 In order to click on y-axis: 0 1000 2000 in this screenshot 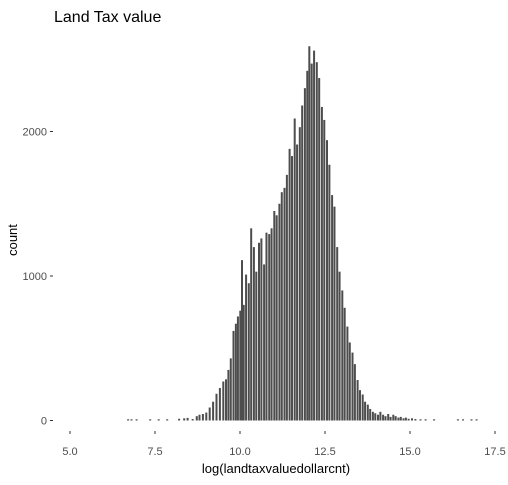, I will do `click(38, 277)`.